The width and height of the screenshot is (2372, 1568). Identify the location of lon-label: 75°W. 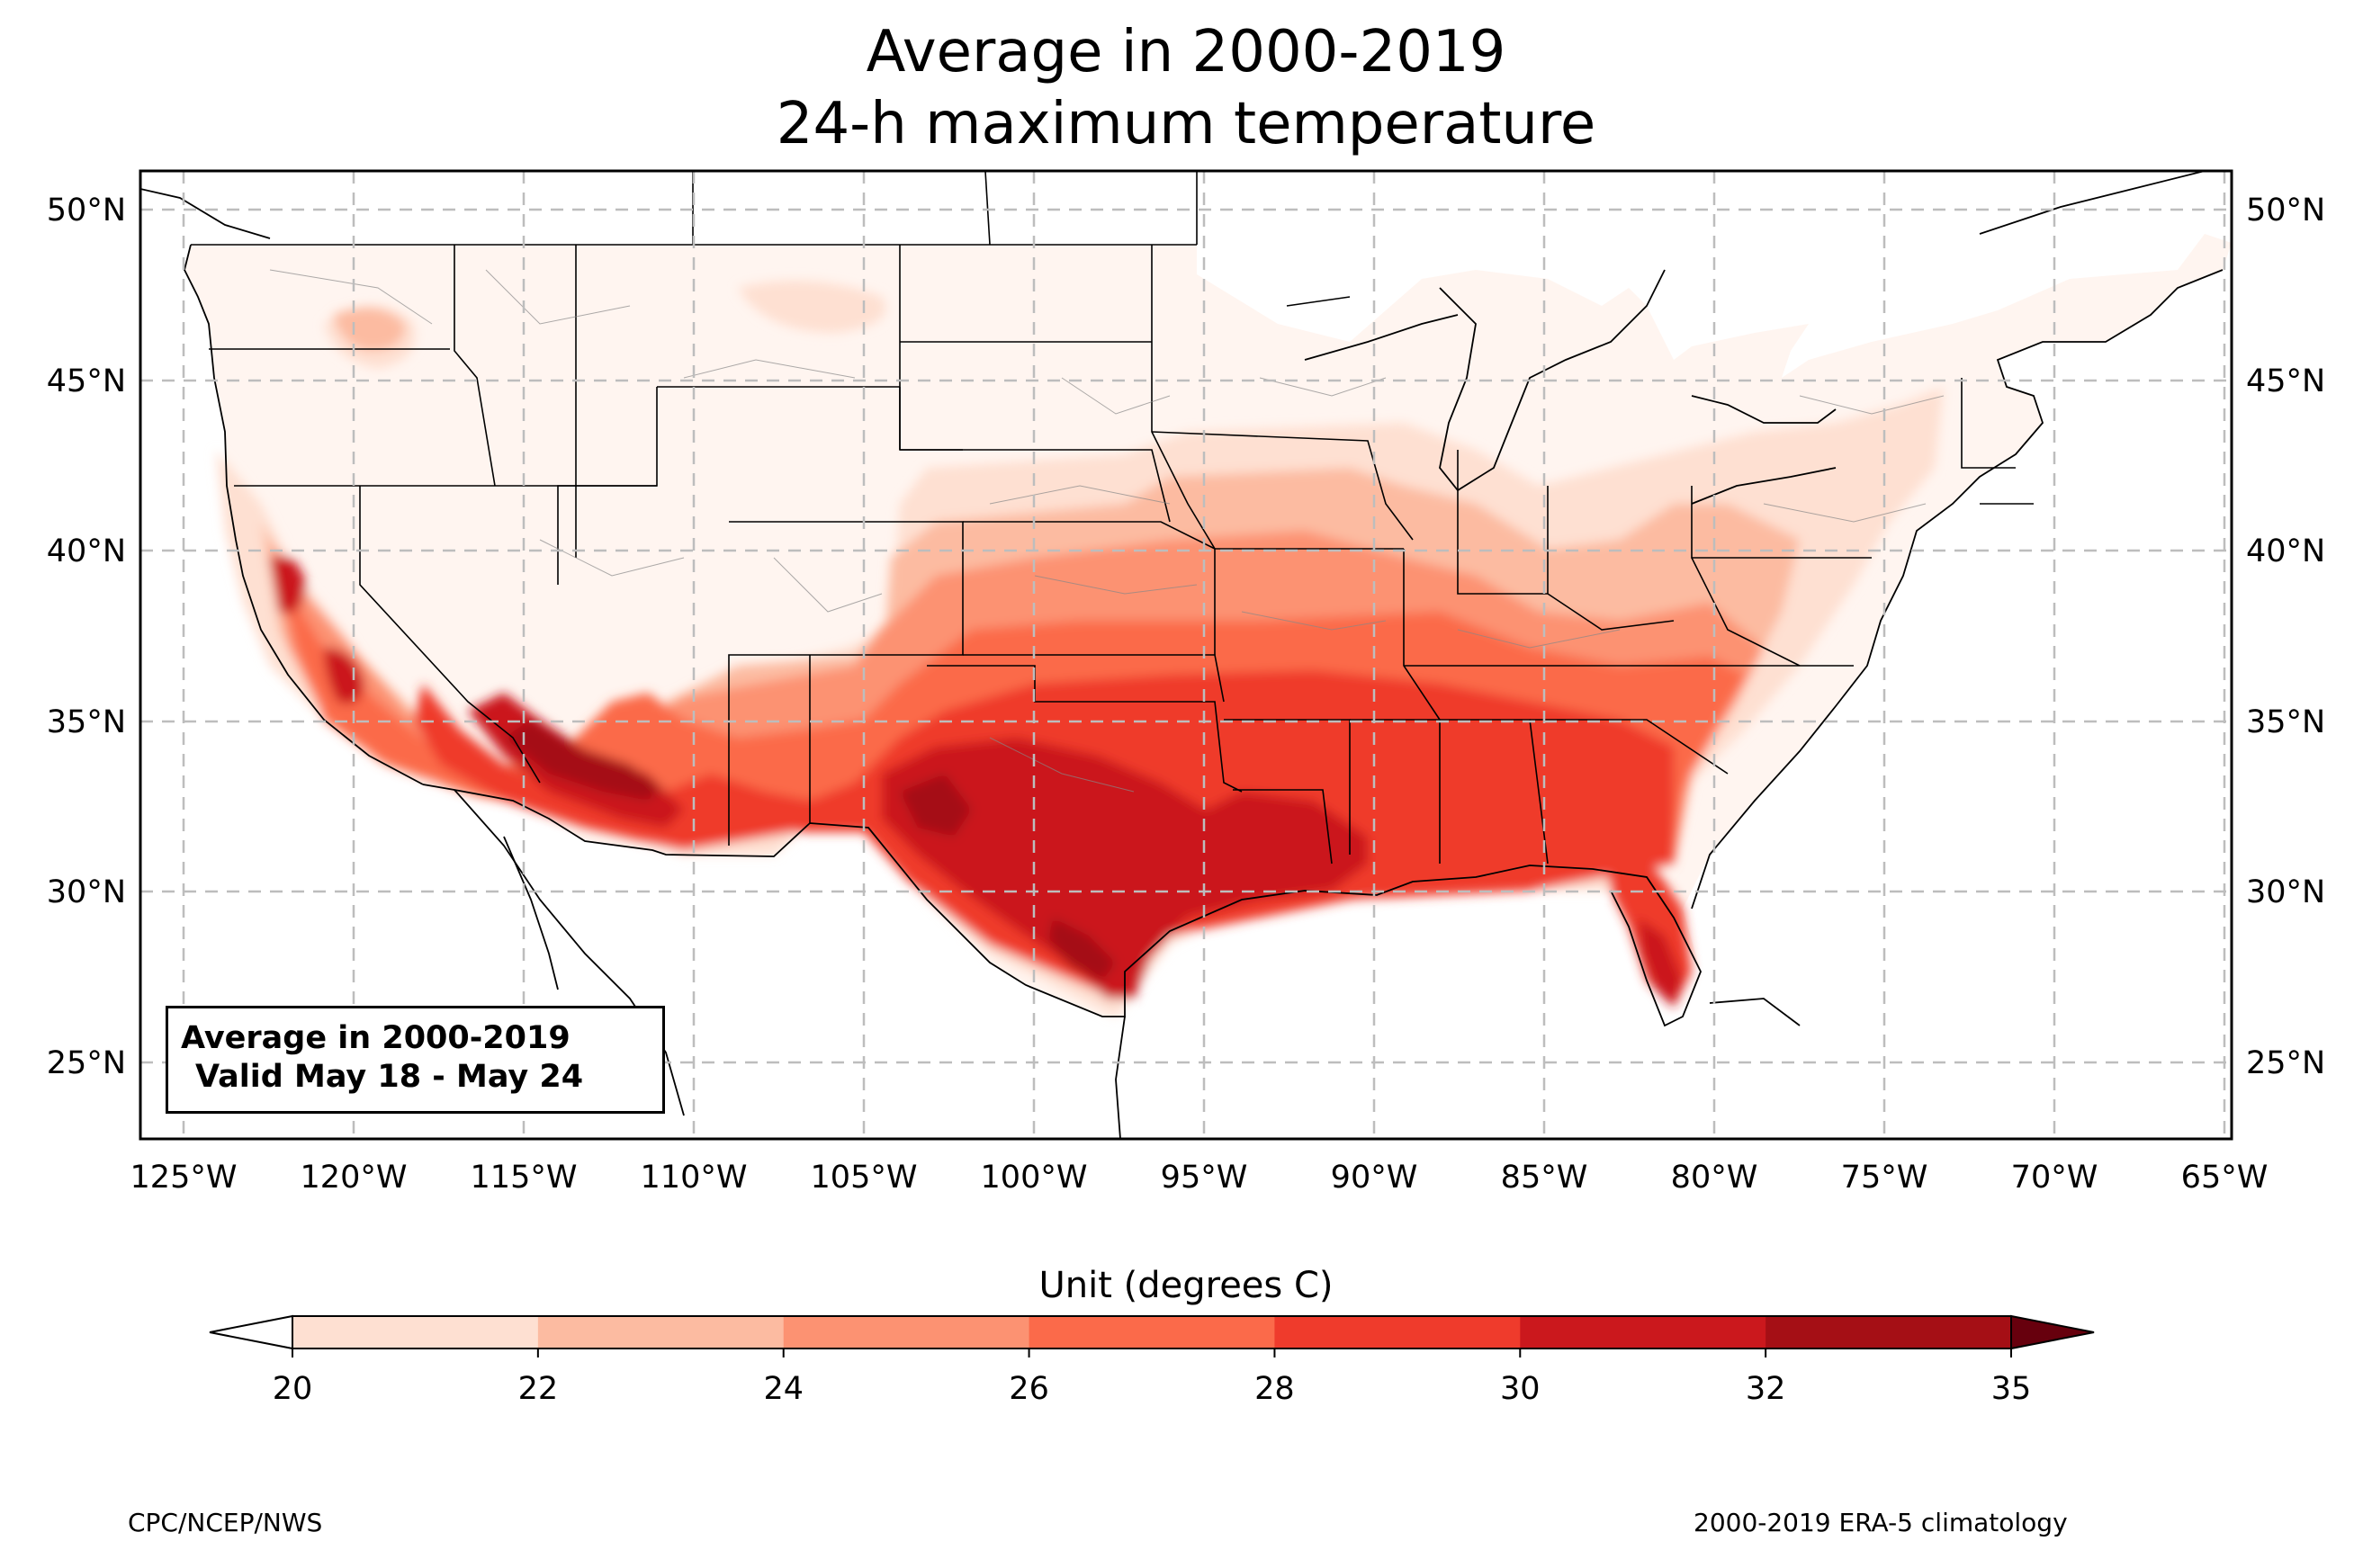
(1884, 1178).